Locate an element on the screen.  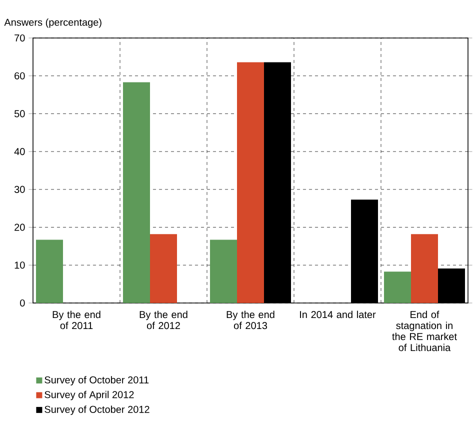
y-tick-label: 20 is located at coordinates (19, 227).